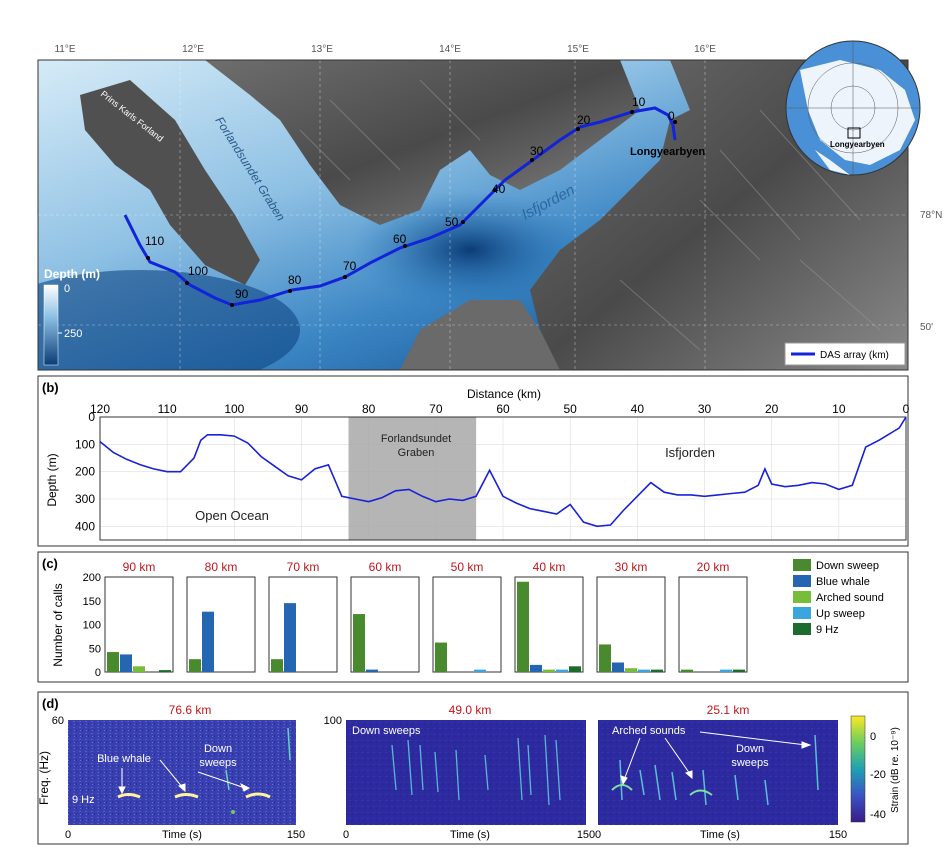 This screenshot has height=860, width=952. Describe the element at coordinates (873, 737) in the screenshot. I see `strain-colorbar-tick: 0` at that location.